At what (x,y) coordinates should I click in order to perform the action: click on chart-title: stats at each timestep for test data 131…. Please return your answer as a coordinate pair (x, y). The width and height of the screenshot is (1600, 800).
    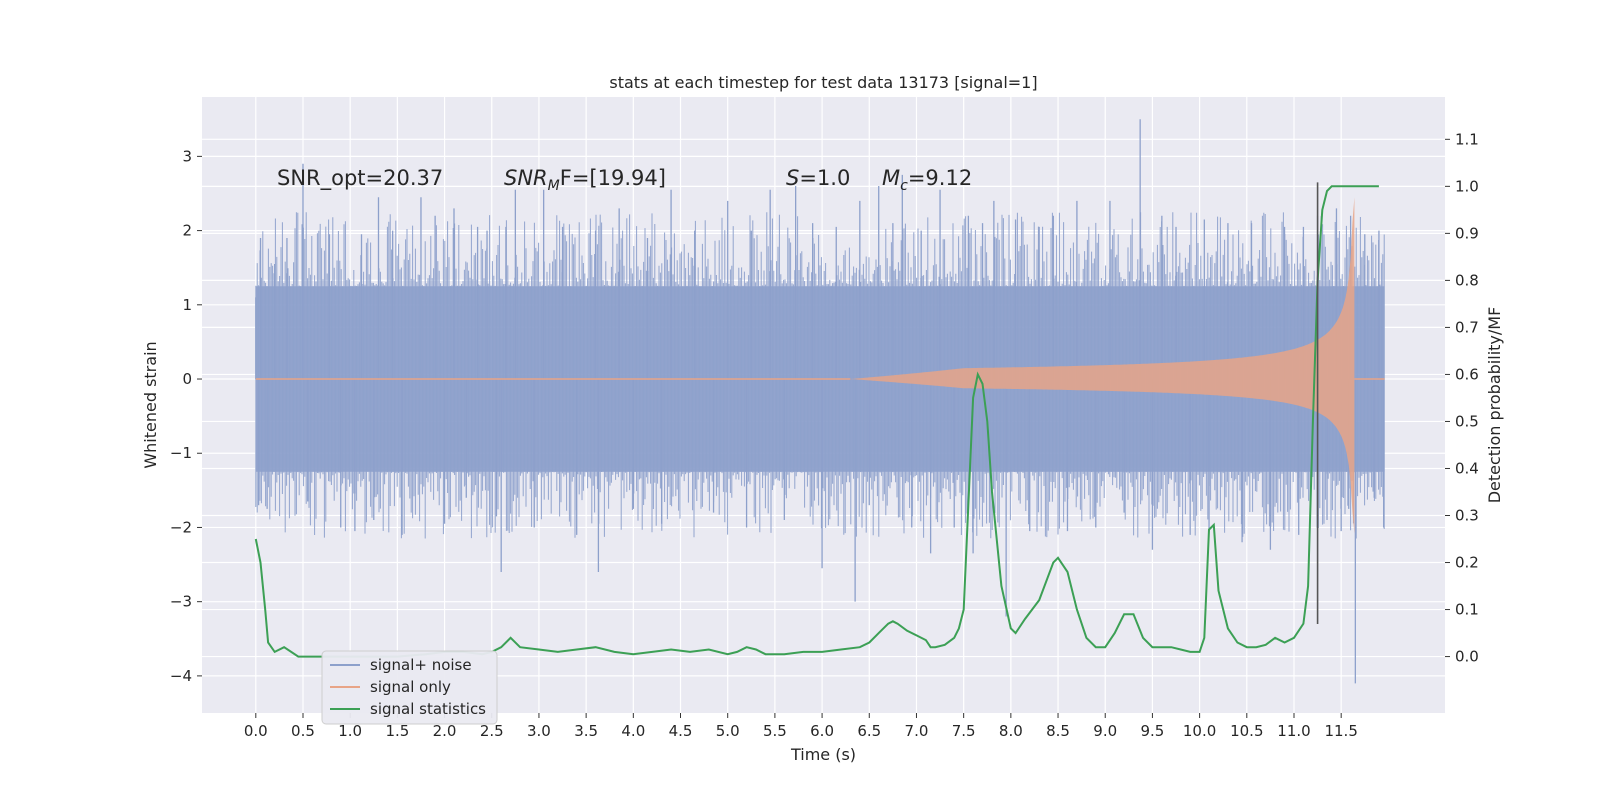
    Looking at the image, I should click on (823, 82).